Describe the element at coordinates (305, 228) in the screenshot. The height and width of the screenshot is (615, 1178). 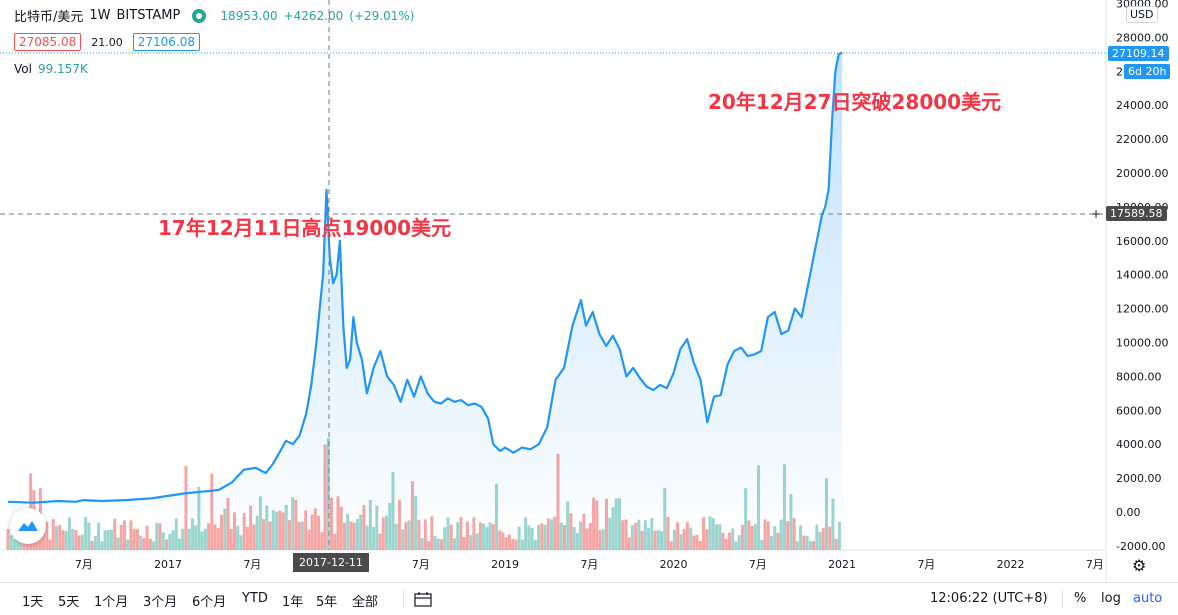
I see `annotation-2017-high: 17年12月11日高点19000美元` at that location.